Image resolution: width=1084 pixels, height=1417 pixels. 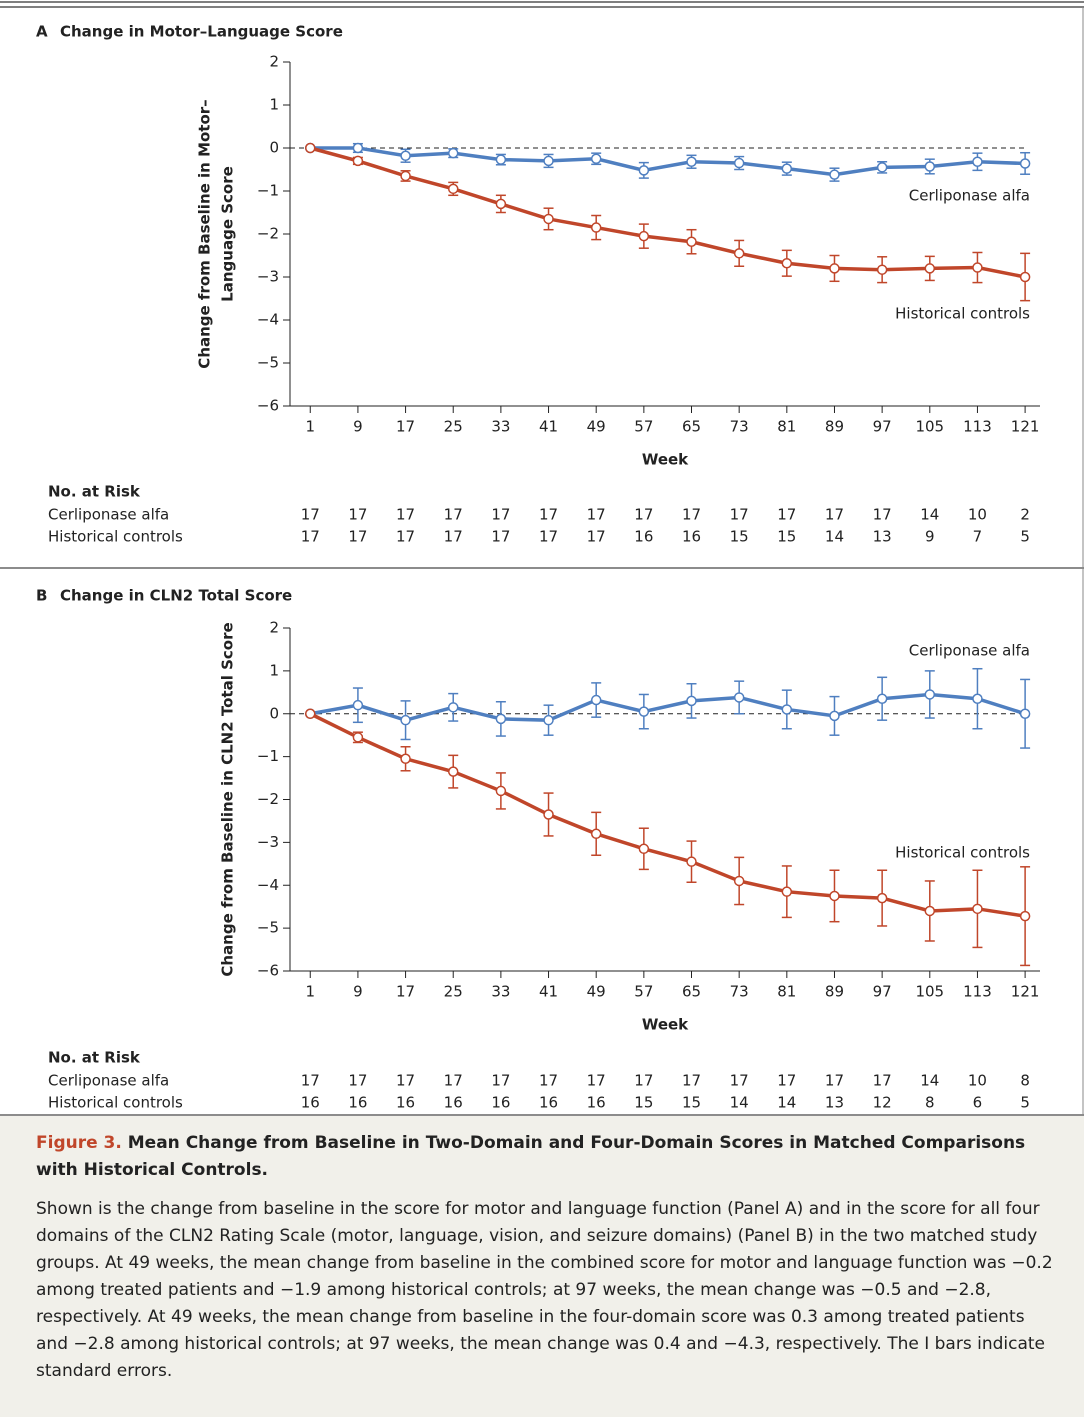 What do you see at coordinates (643, 427) in the screenshot?
I see `x-tick-label: 57` at bounding box center [643, 427].